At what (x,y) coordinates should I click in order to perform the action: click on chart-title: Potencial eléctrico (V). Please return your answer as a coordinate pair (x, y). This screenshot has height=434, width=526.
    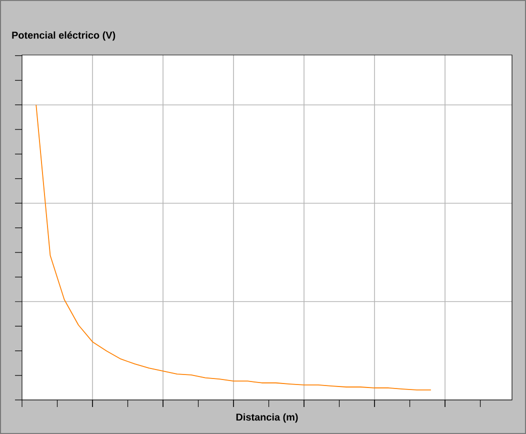
    Looking at the image, I should click on (64, 36).